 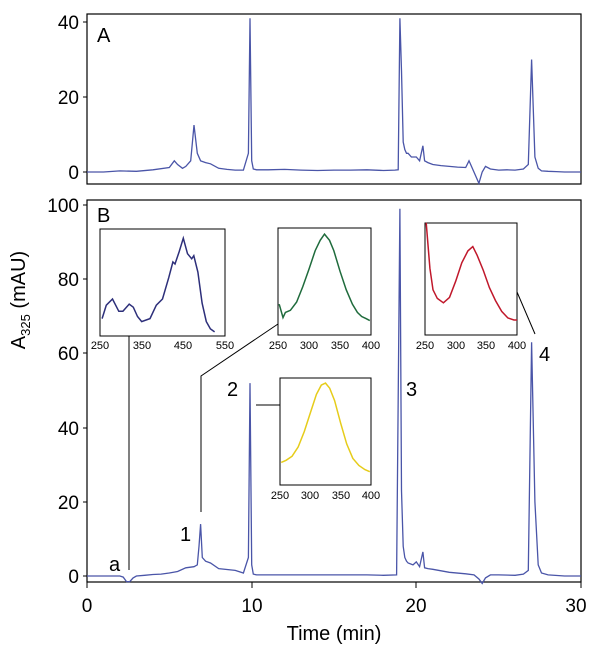 I want to click on inset-1-xtick-250: 250, so click(x=278, y=346).